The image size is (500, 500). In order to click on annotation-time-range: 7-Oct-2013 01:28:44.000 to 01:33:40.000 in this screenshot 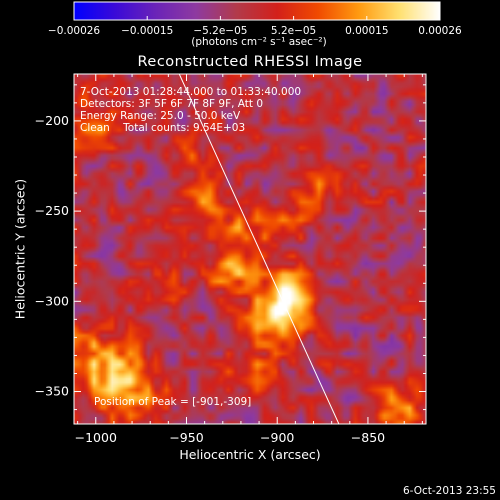, I will do `click(191, 92)`.